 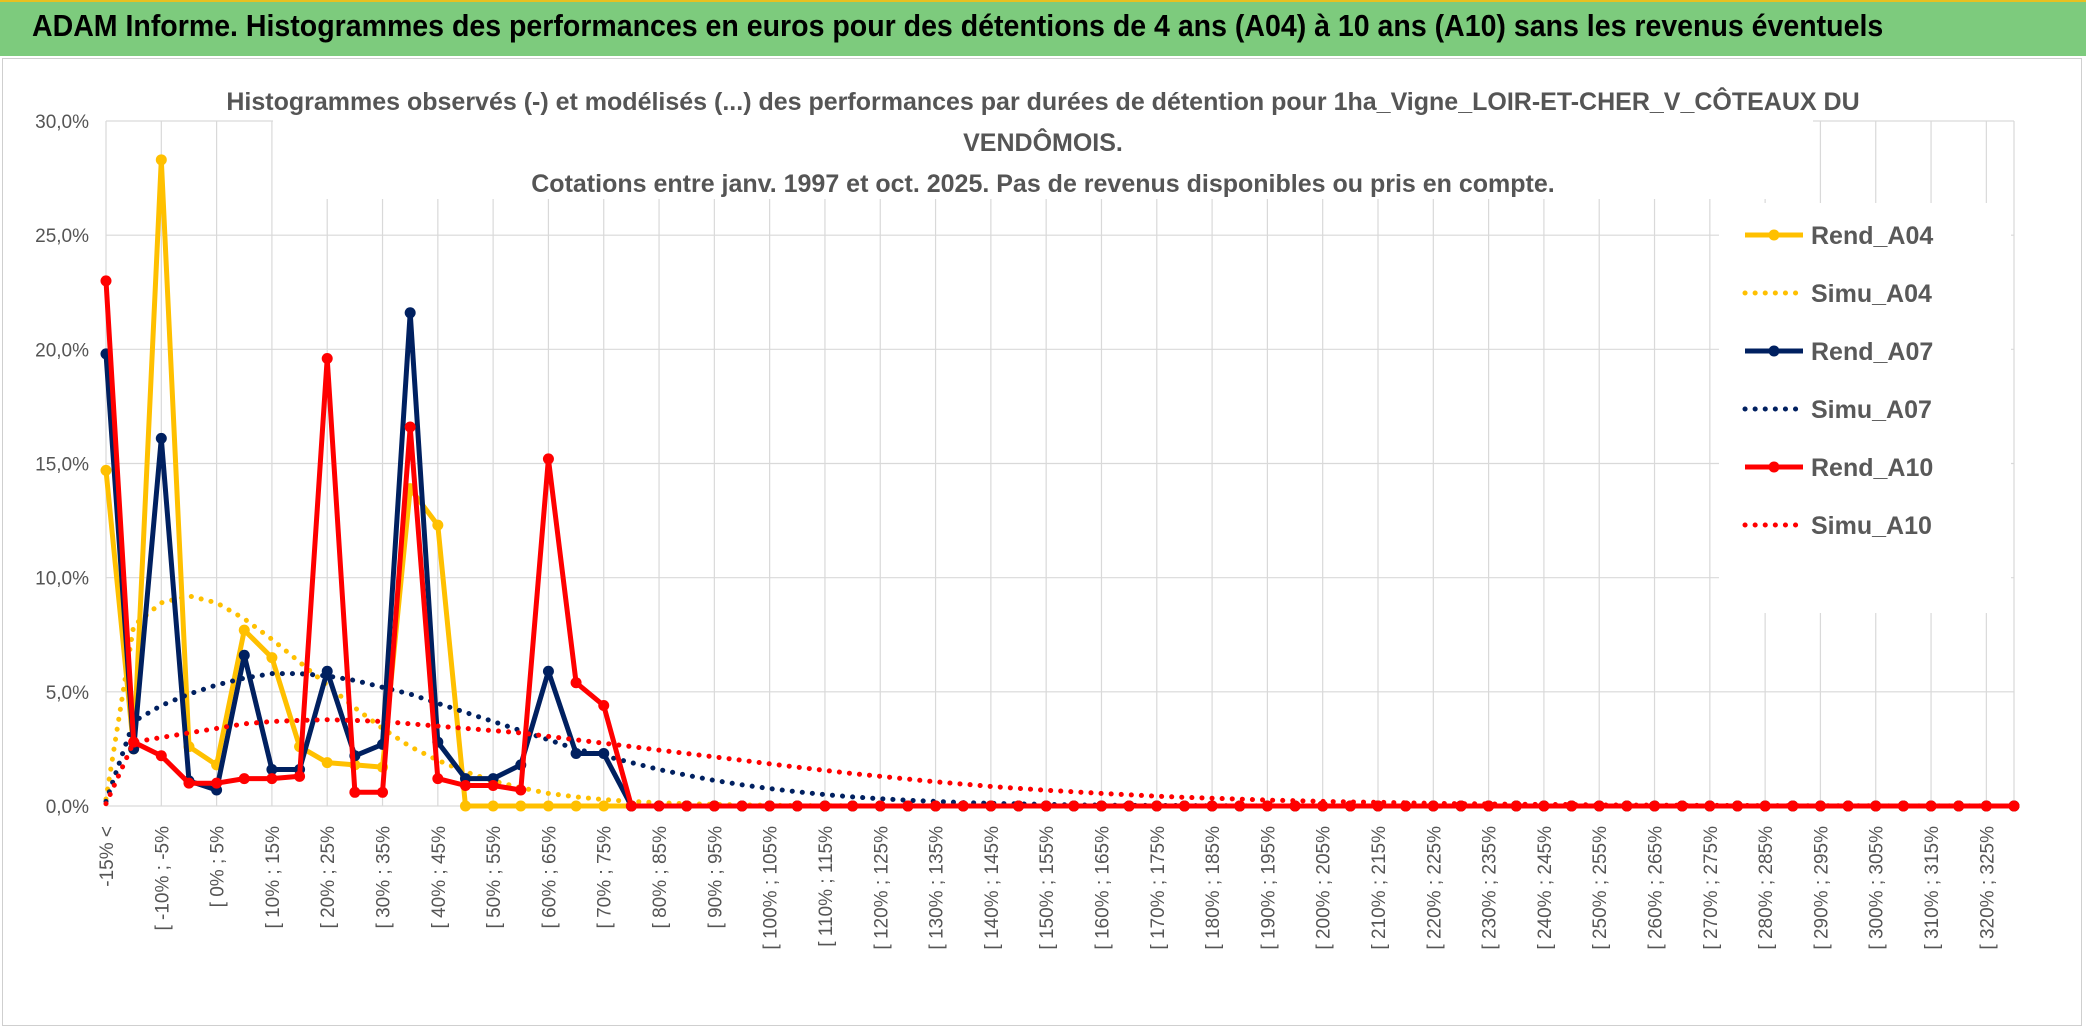 What do you see at coordinates (62, 122) in the screenshot?
I see `y-tick-label: 30,0%` at bounding box center [62, 122].